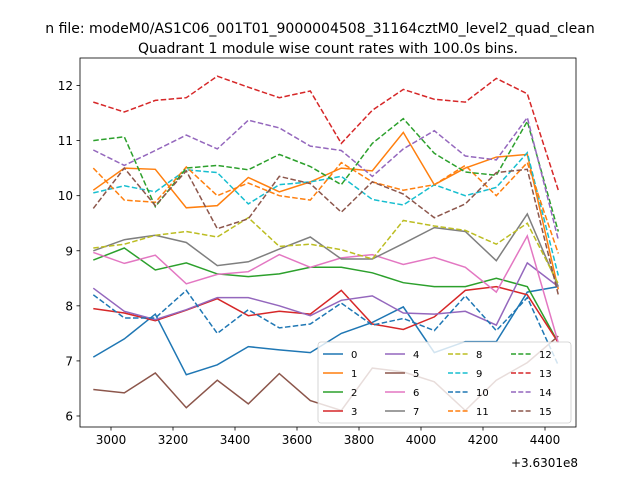 Image resolution: width=640 pixels, height=480 pixels. What do you see at coordinates (65, 196) in the screenshot?
I see `y-tick-label: 10` at bounding box center [65, 196].